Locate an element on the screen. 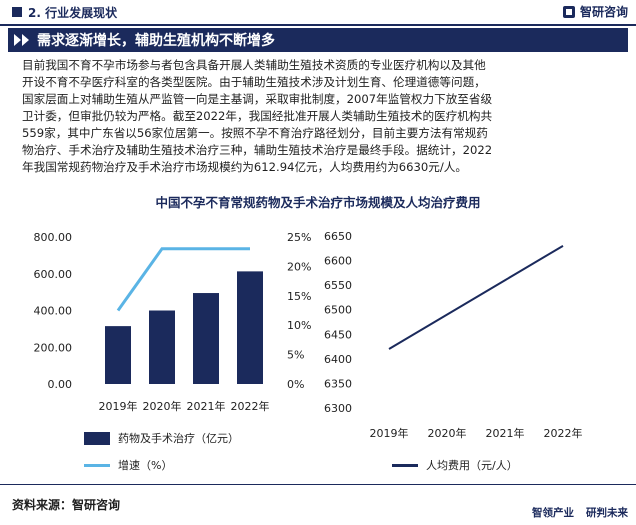  right-y-tick-label: 10% is located at coordinates (299, 325).